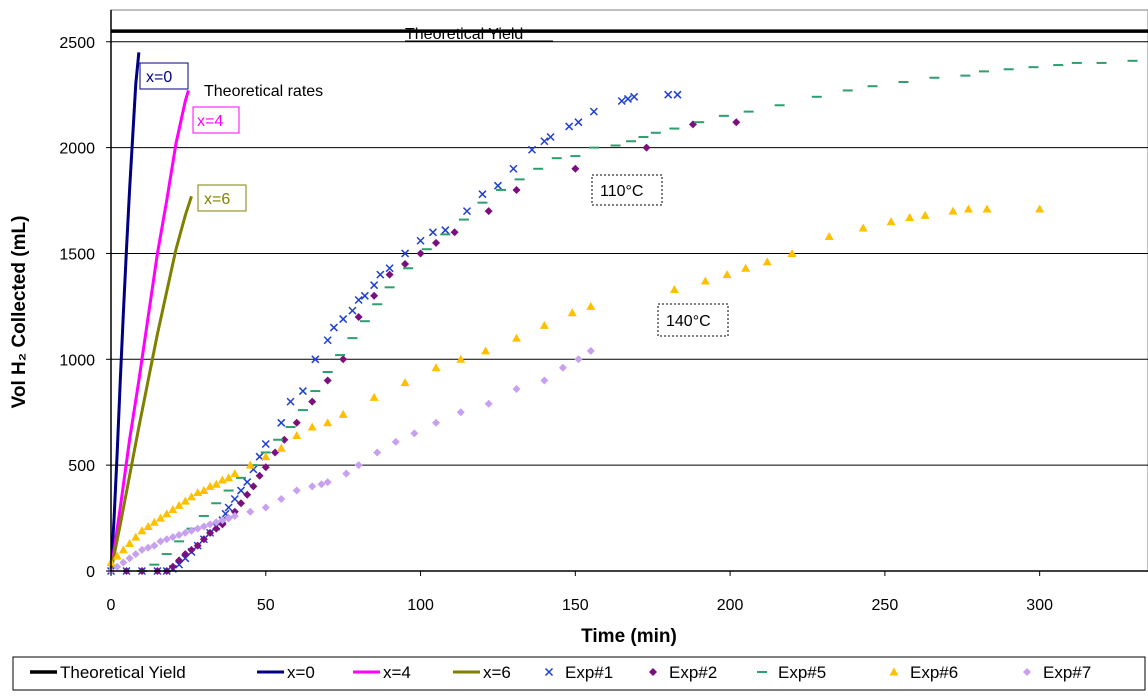 The image size is (1148, 699). Describe the element at coordinates (159, 77) in the screenshot. I see `x0-label: x=0` at that location.